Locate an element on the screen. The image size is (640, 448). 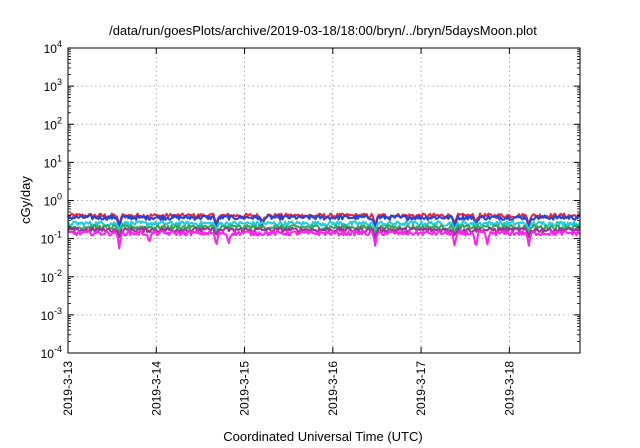
x-tick-label: 2019-3-14 is located at coordinates (156, 388).